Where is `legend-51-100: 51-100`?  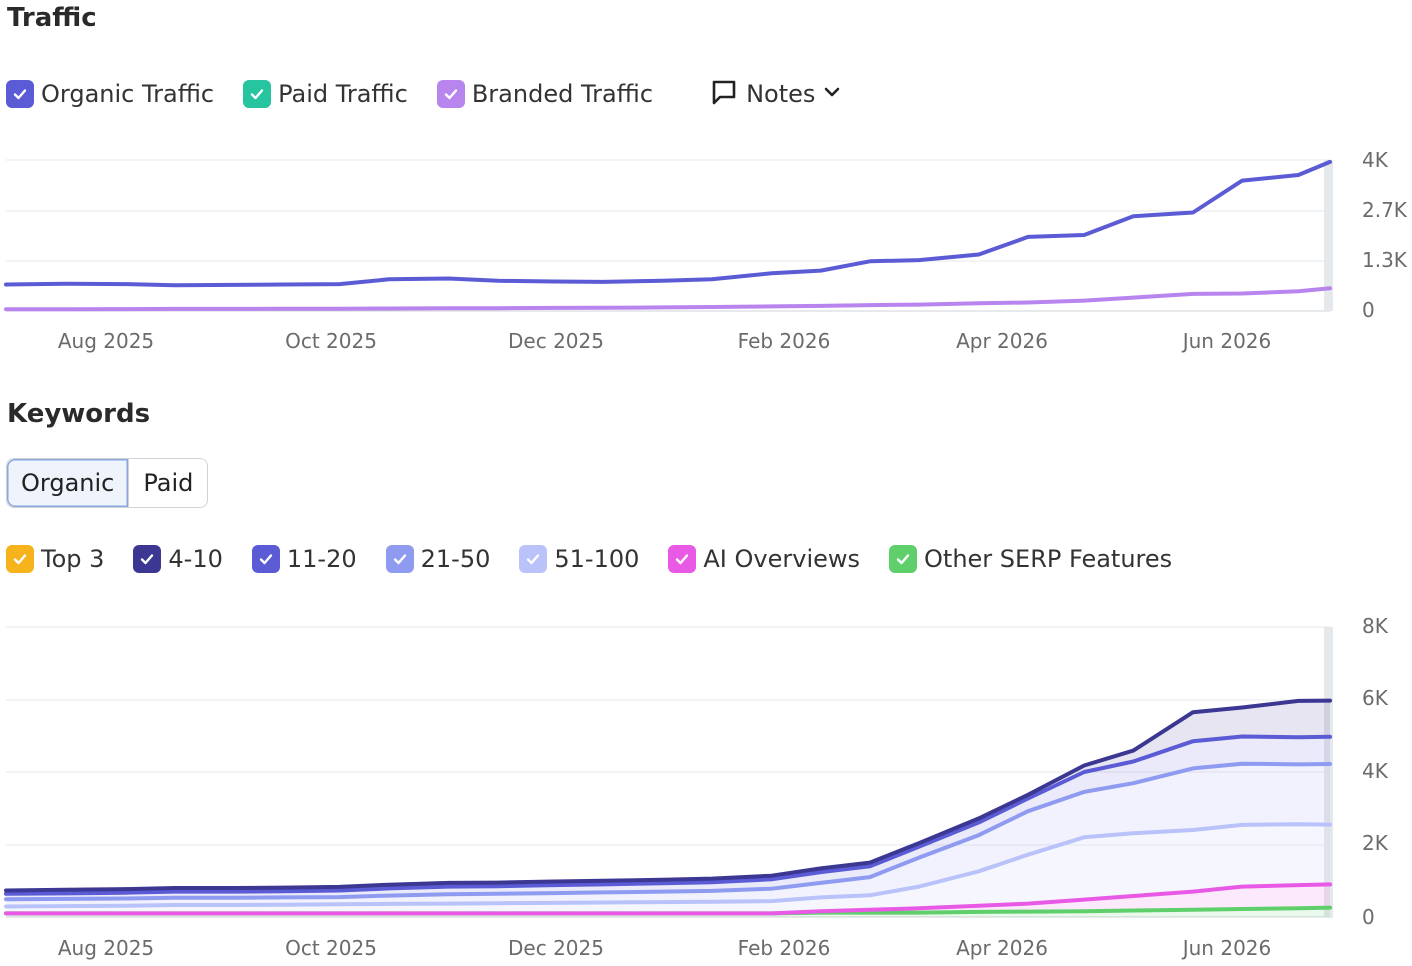 legend-51-100: 51-100 is located at coordinates (579, 559).